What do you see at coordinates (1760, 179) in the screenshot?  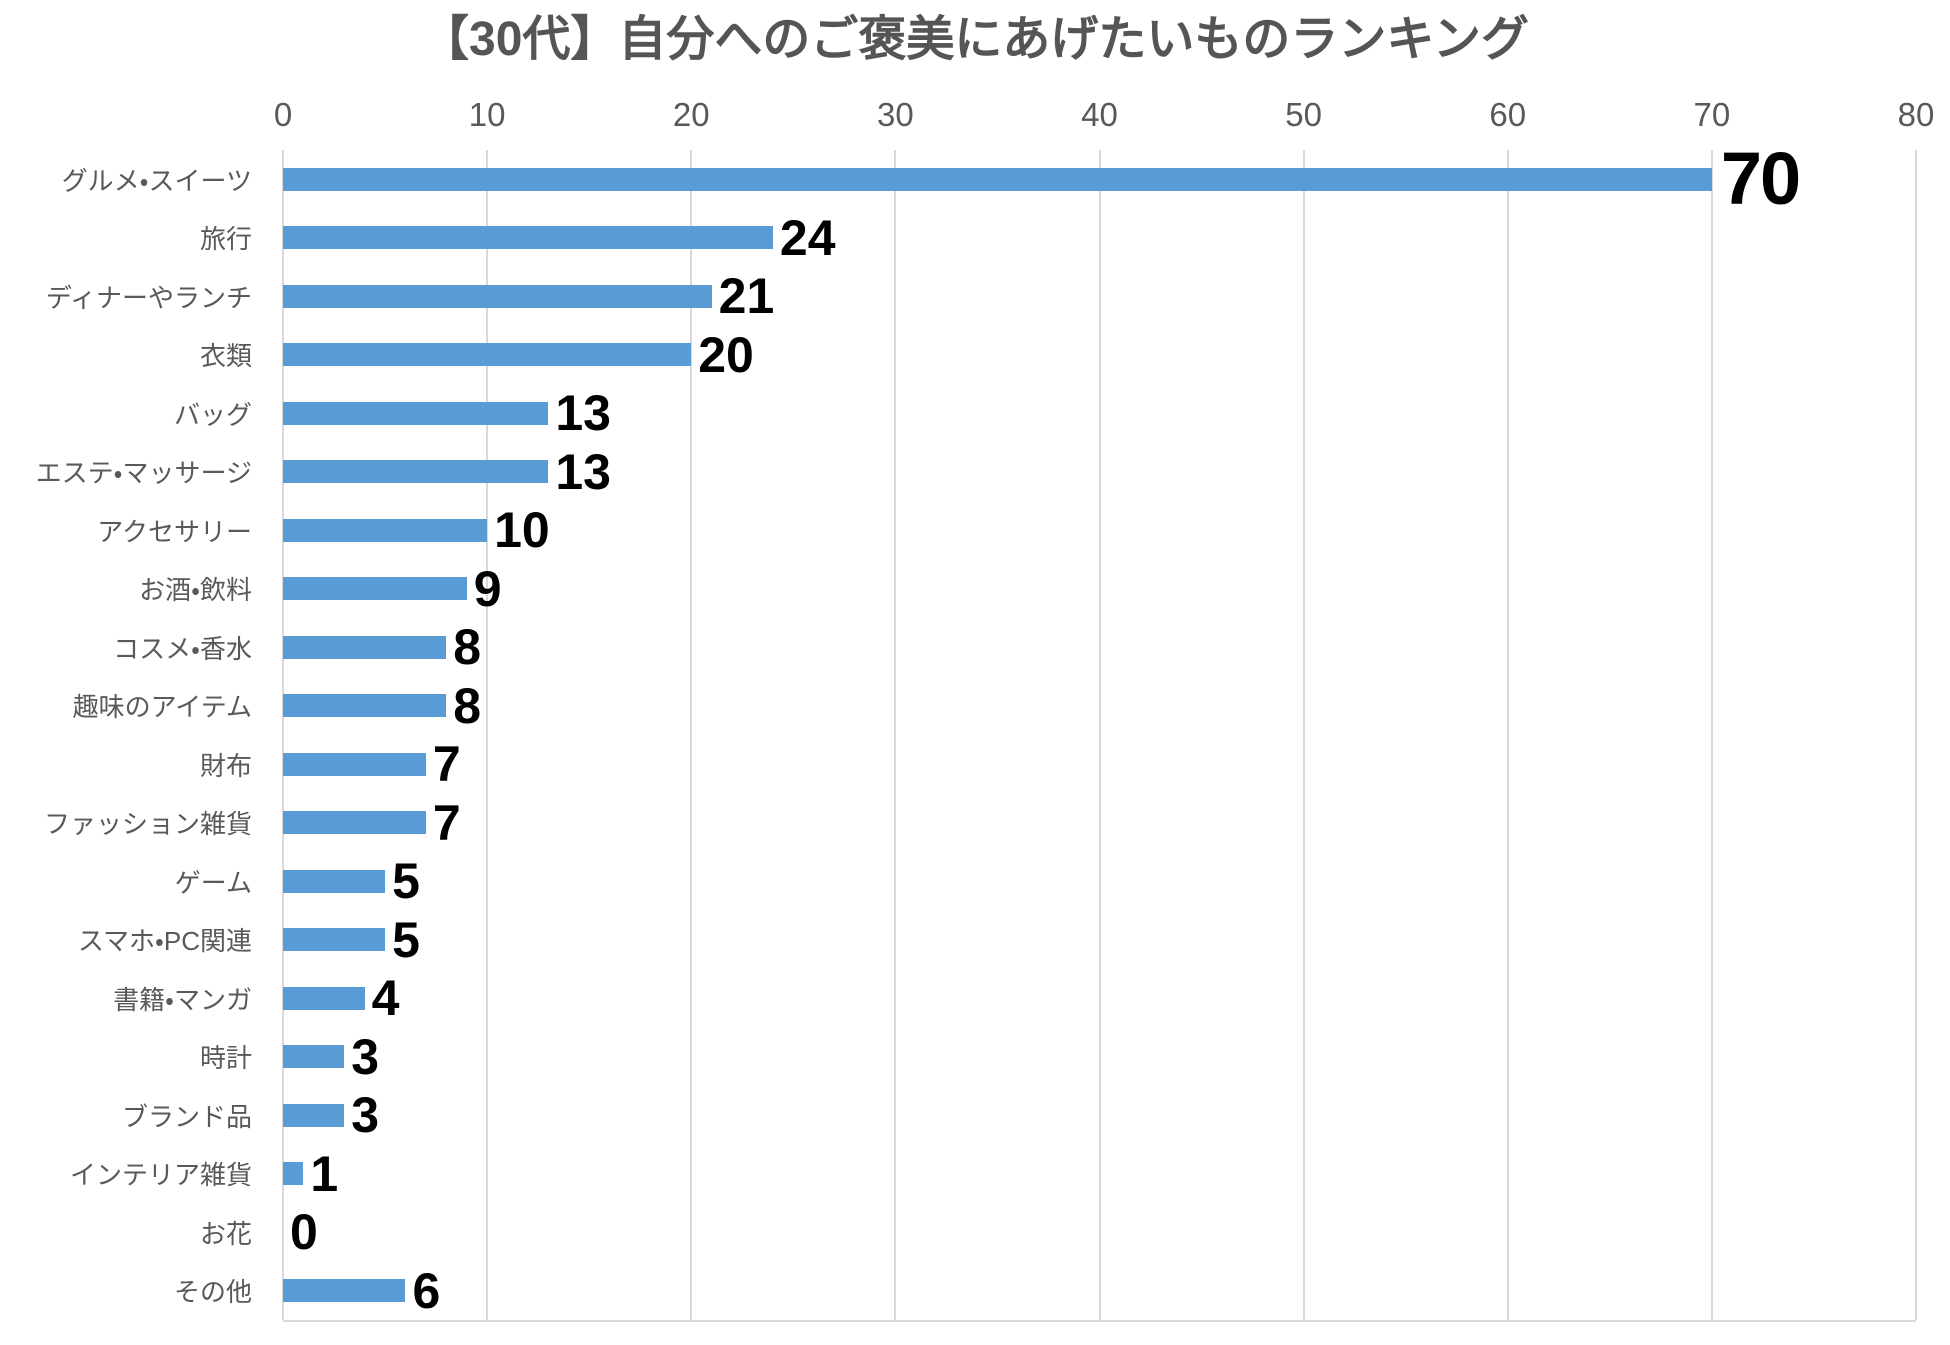 I see `value-label: 70` at bounding box center [1760, 179].